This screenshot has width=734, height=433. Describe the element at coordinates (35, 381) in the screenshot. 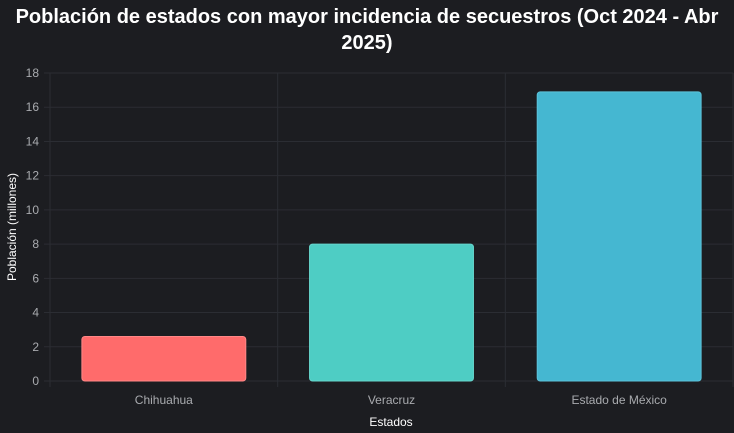

I see `y-tick-label: 0` at that location.